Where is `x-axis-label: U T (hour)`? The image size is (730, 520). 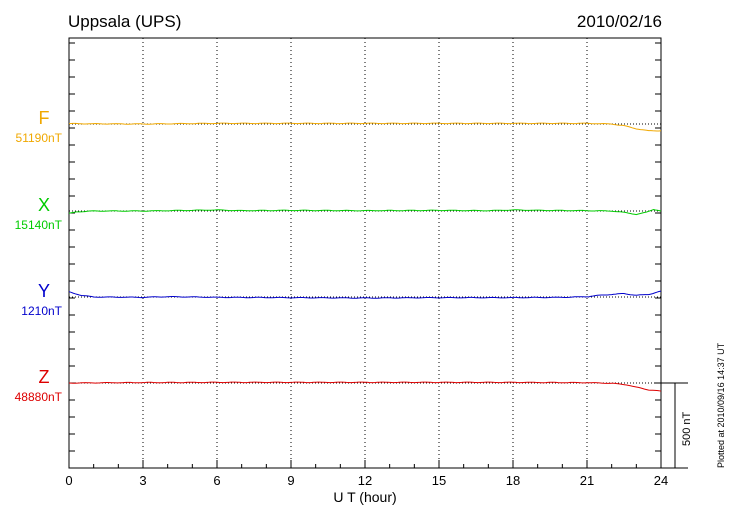
x-axis-label: U T (hour) is located at coordinates (365, 497).